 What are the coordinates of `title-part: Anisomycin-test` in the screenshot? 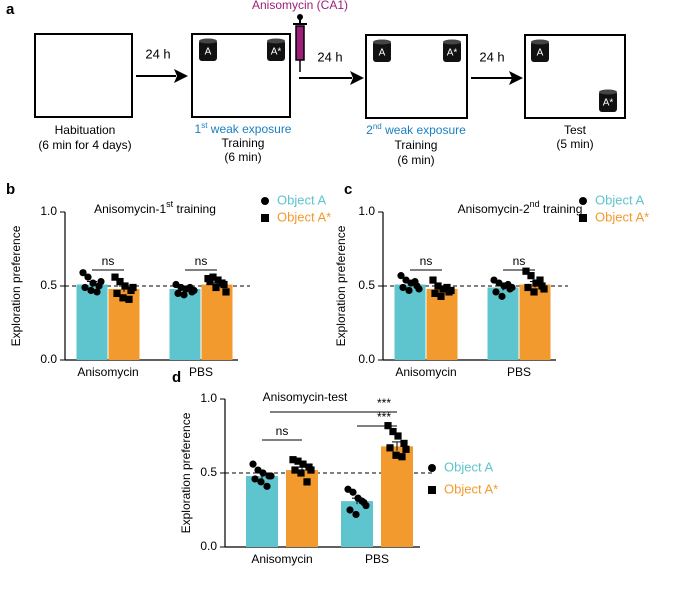 It's located at (305, 397).